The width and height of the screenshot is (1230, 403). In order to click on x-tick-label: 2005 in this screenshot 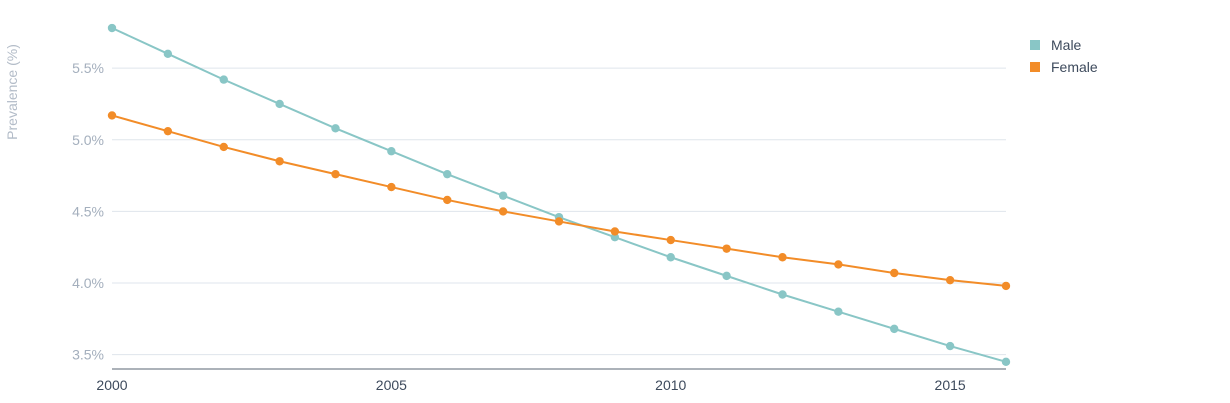, I will do `click(391, 385)`.